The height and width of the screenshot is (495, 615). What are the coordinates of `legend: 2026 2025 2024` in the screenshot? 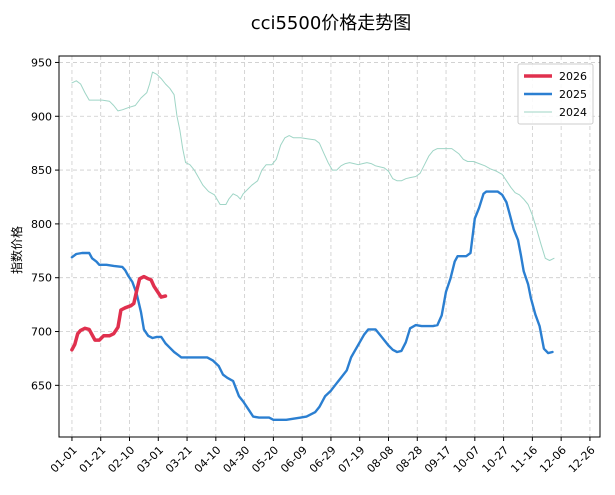 It's located at (555, 94).